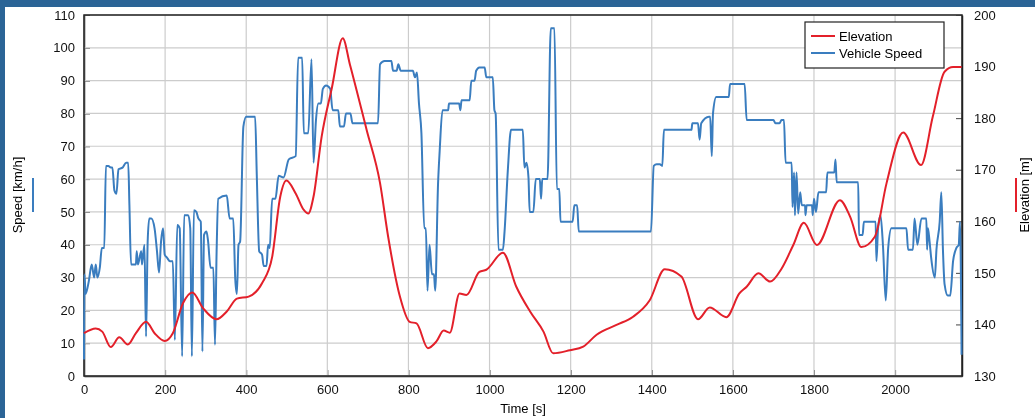 The width and height of the screenshot is (1035, 418). What do you see at coordinates (67, 146) in the screenshot?
I see `y-tick-label: 70` at bounding box center [67, 146].